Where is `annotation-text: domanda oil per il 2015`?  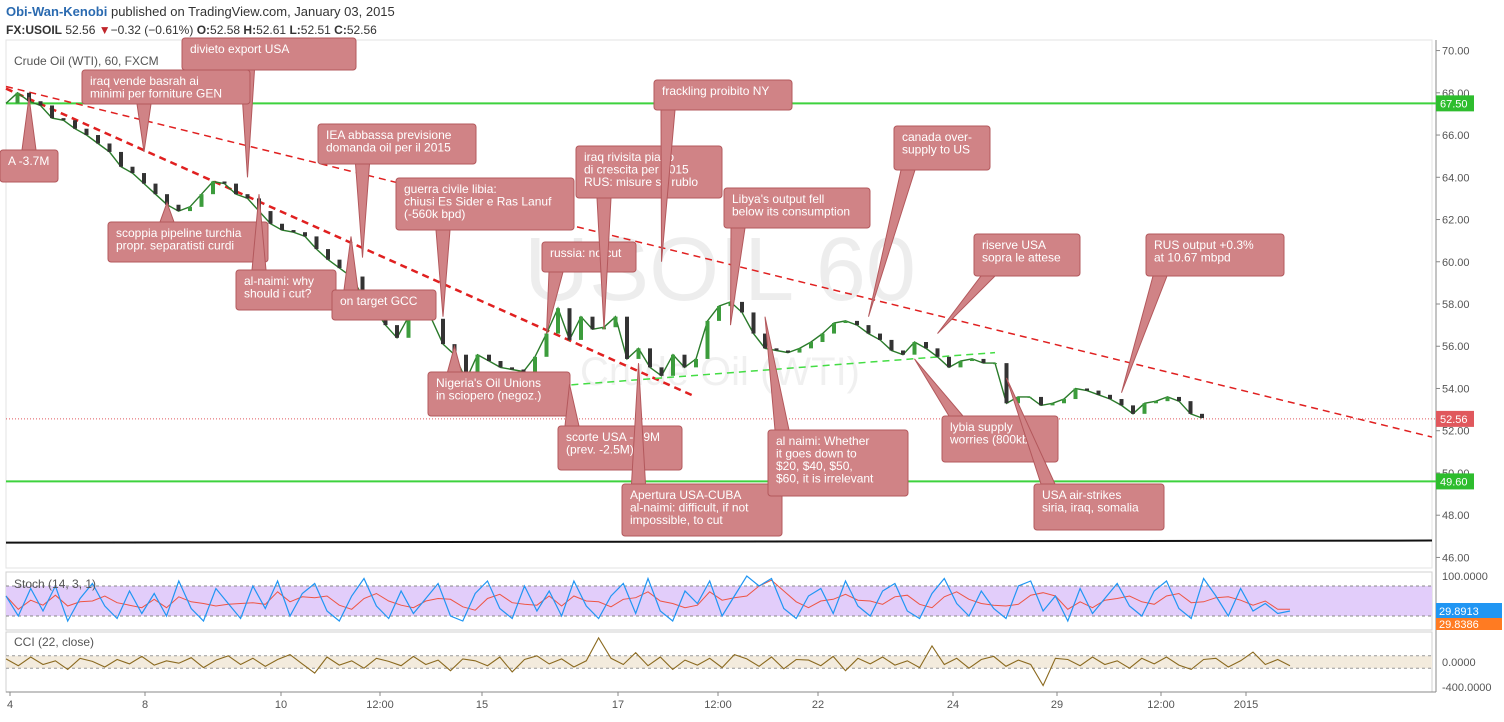 annotation-text: domanda oil per il 2015 is located at coordinates (388, 148).